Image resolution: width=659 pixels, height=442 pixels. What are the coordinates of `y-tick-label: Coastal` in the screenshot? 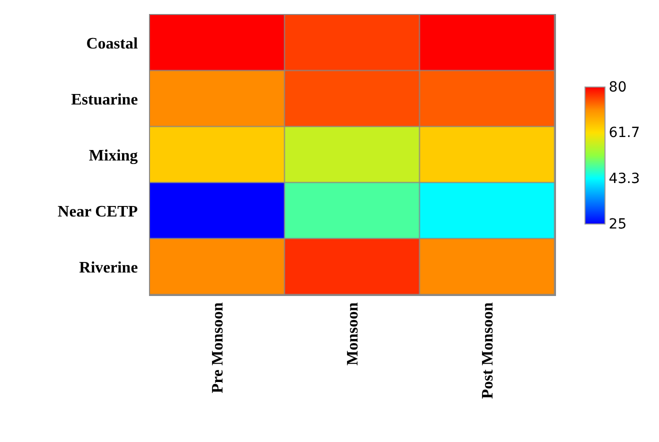 It's located at (112, 44).